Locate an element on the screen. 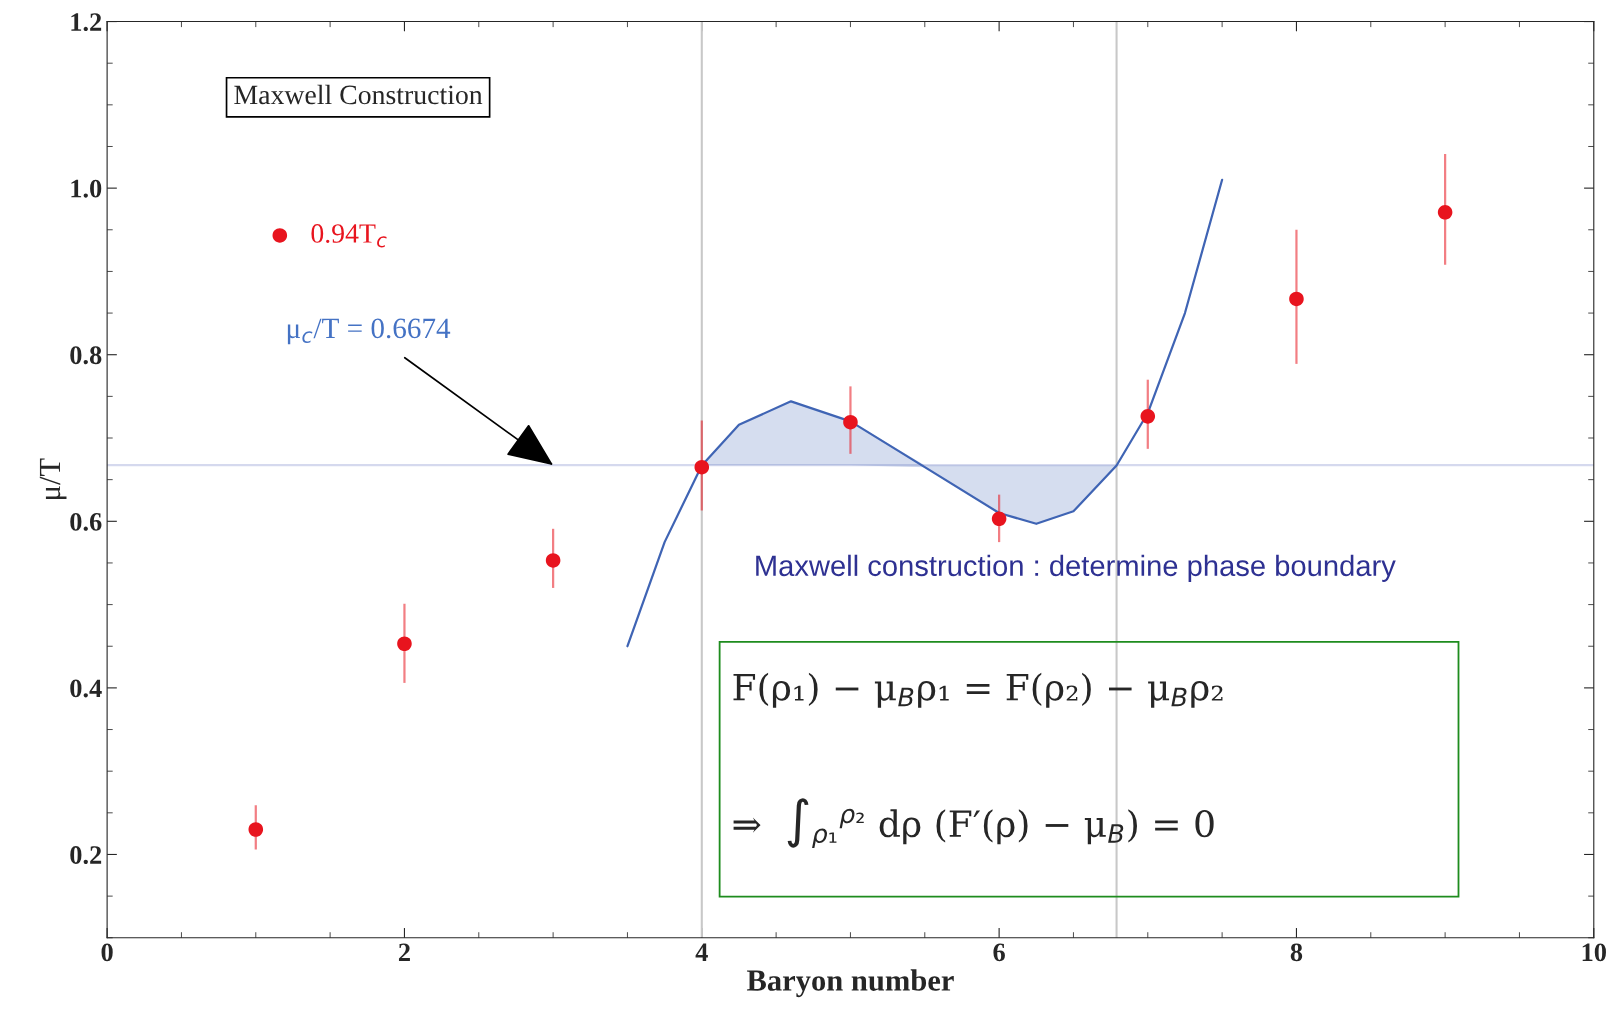  x-tick-label: 8 is located at coordinates (1296, 952).